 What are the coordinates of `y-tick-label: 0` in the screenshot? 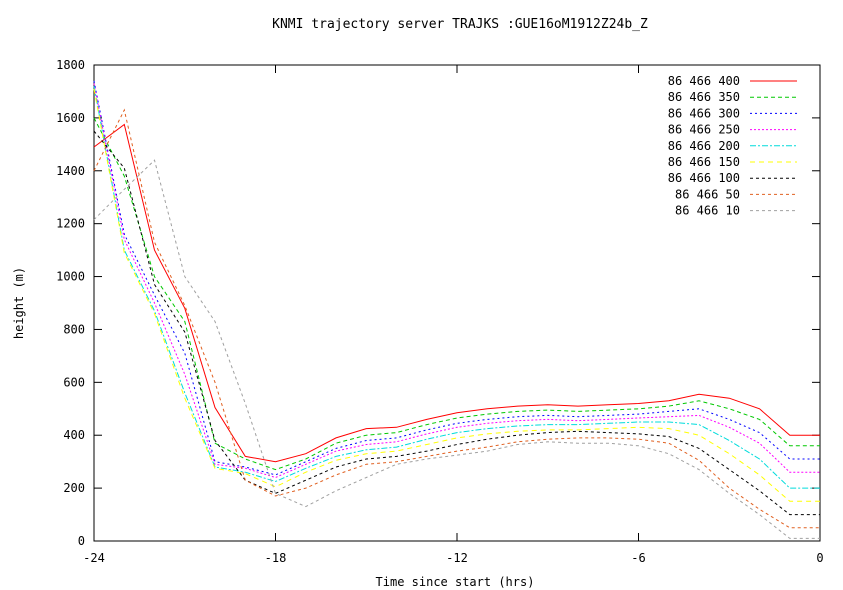 It's located at (81, 541).